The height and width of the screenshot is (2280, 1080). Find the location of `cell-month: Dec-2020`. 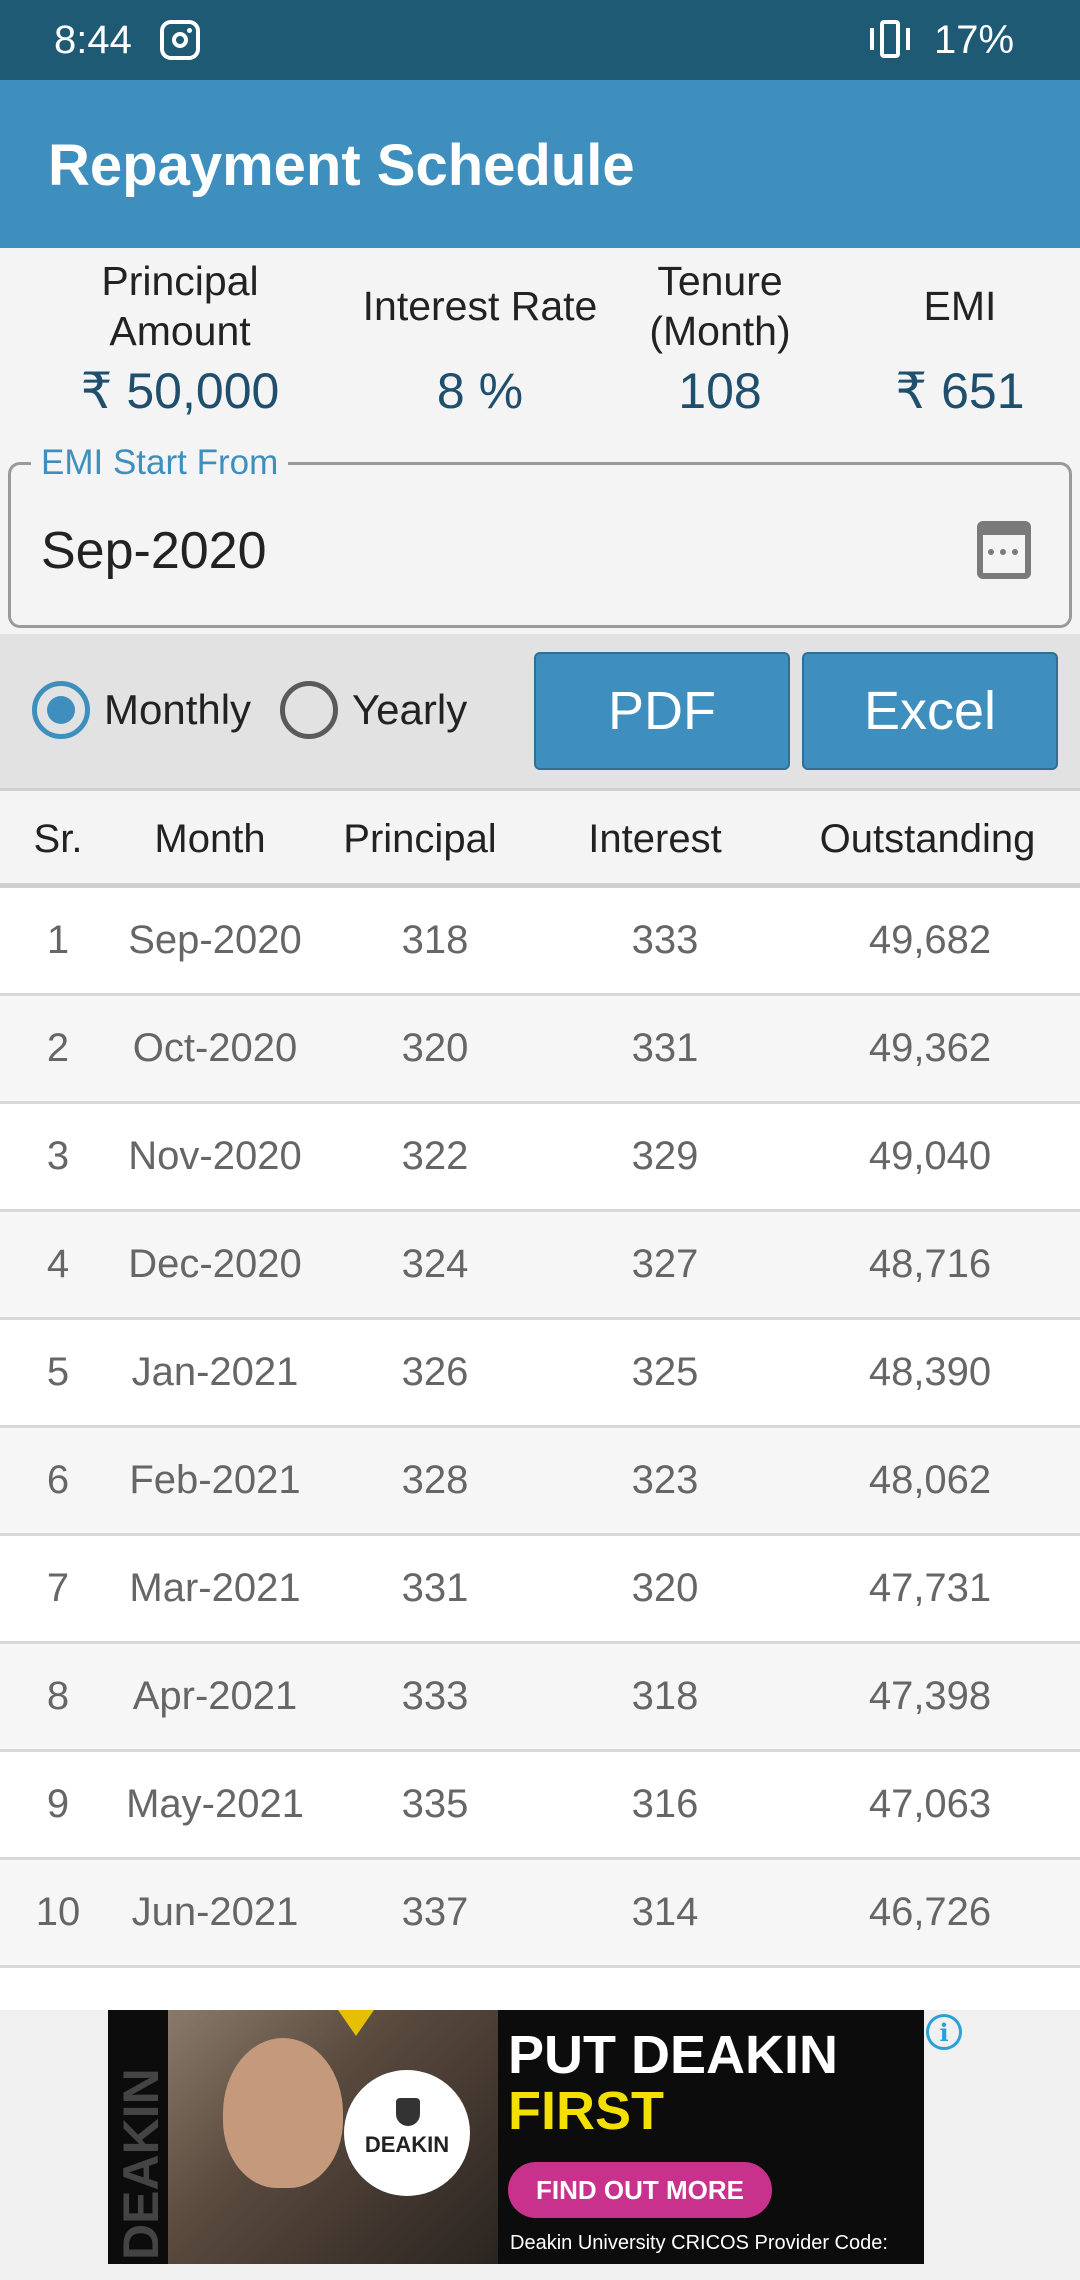

cell-month: Dec-2020 is located at coordinates (215, 1264).